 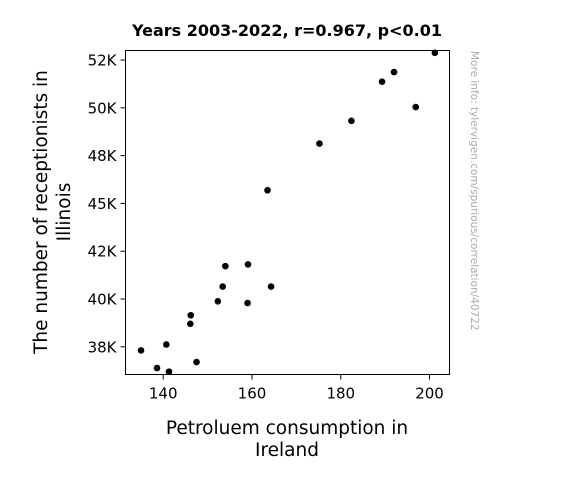 I want to click on y-tick-label: 50K, so click(x=103, y=108).